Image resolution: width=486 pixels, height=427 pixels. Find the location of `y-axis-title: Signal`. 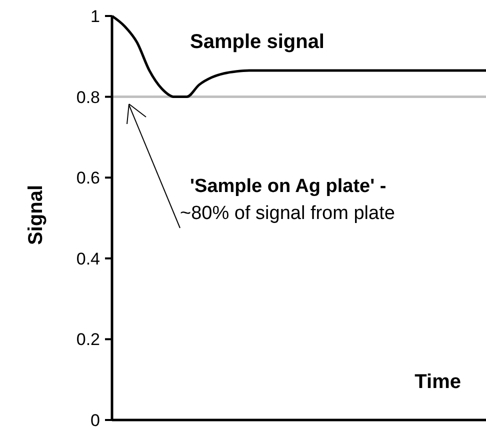

y-axis-title: Signal is located at coordinates (36, 215).